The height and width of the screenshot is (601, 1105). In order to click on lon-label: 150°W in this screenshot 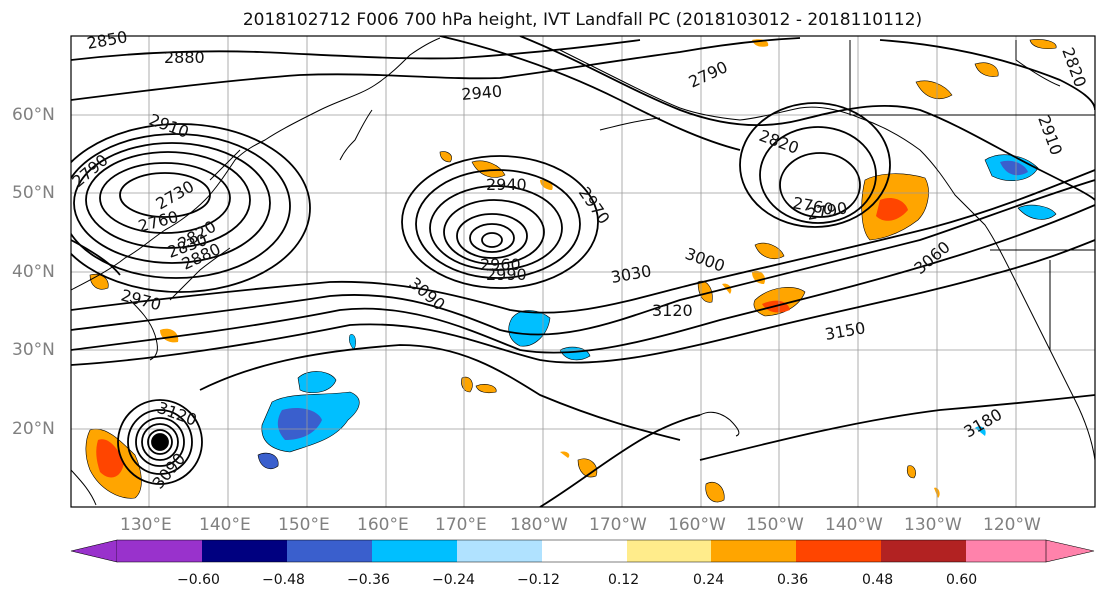, I will do `click(775, 525)`.